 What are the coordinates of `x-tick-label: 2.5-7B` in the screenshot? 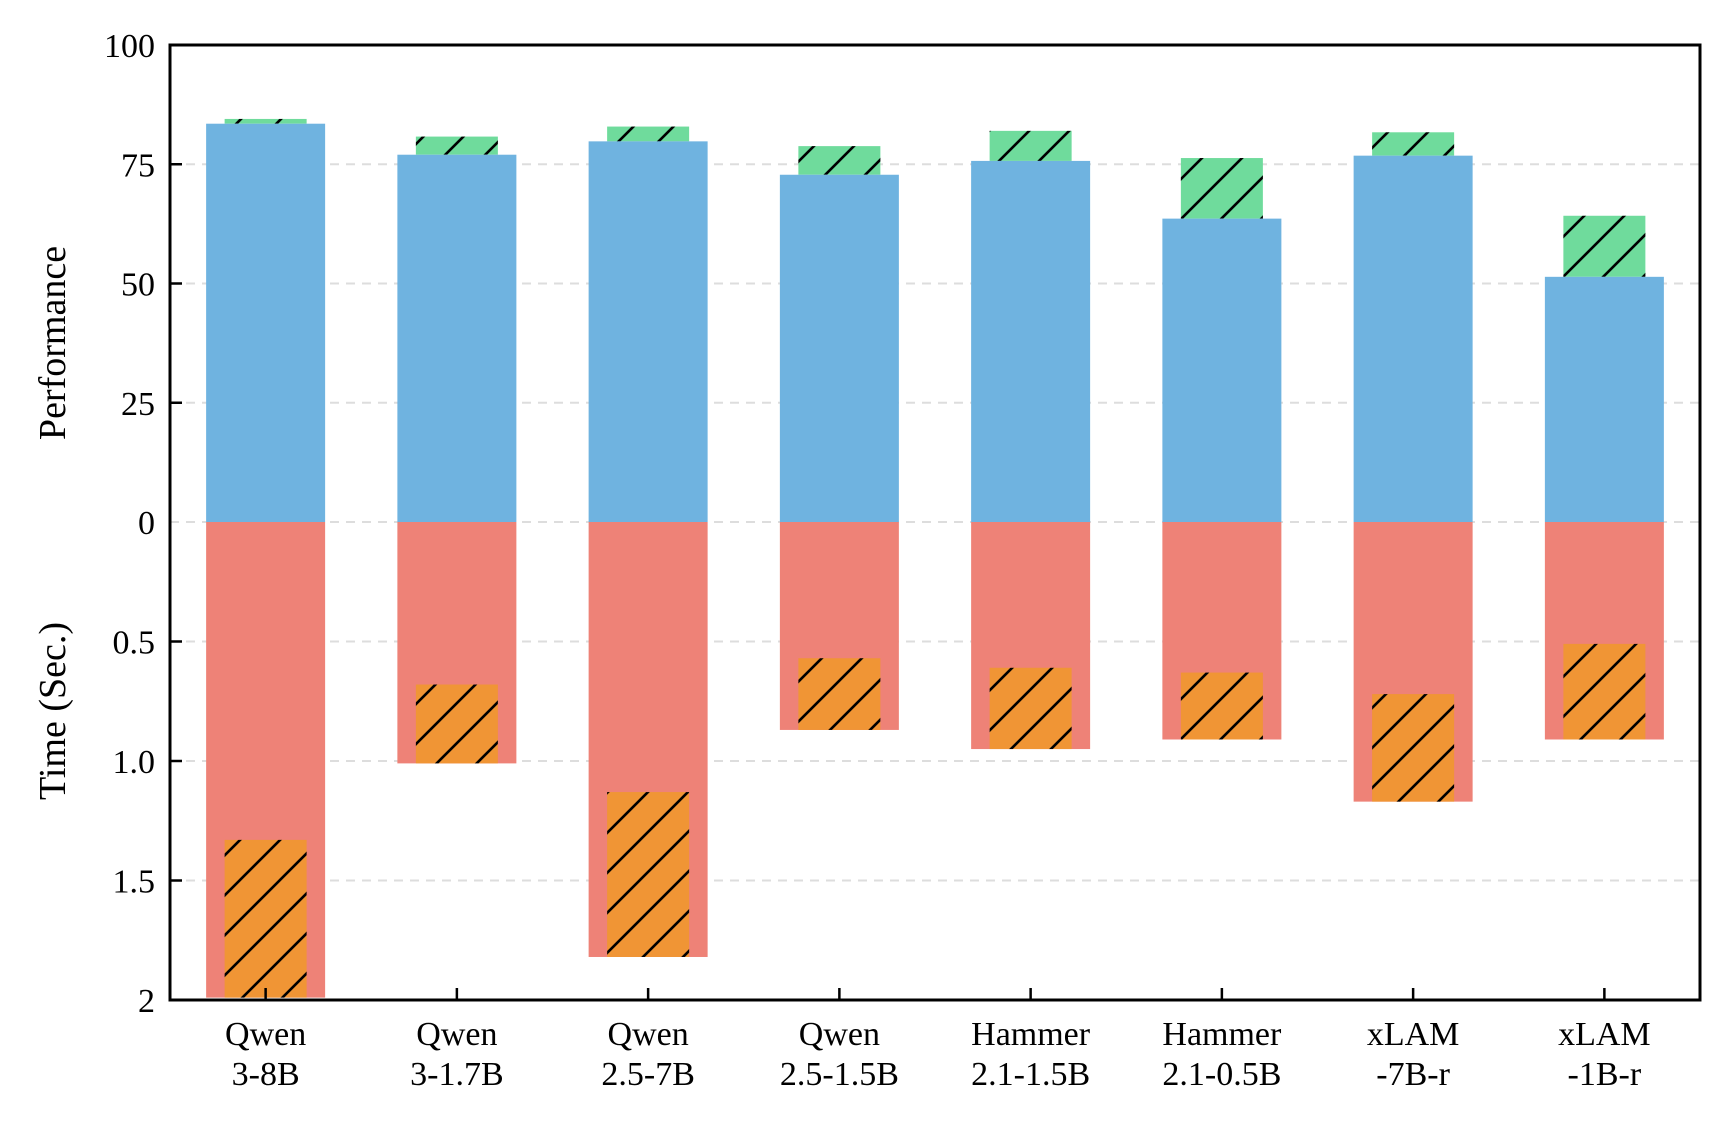 It's located at (648, 1074).